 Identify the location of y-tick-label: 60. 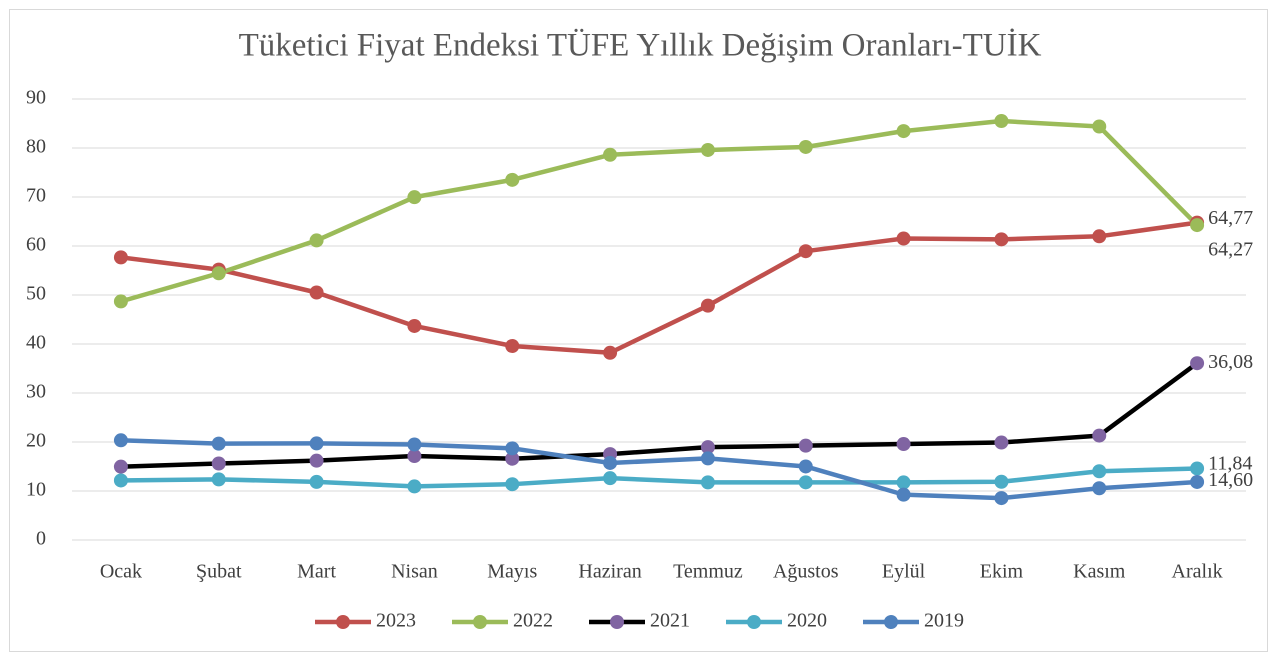
(36, 245).